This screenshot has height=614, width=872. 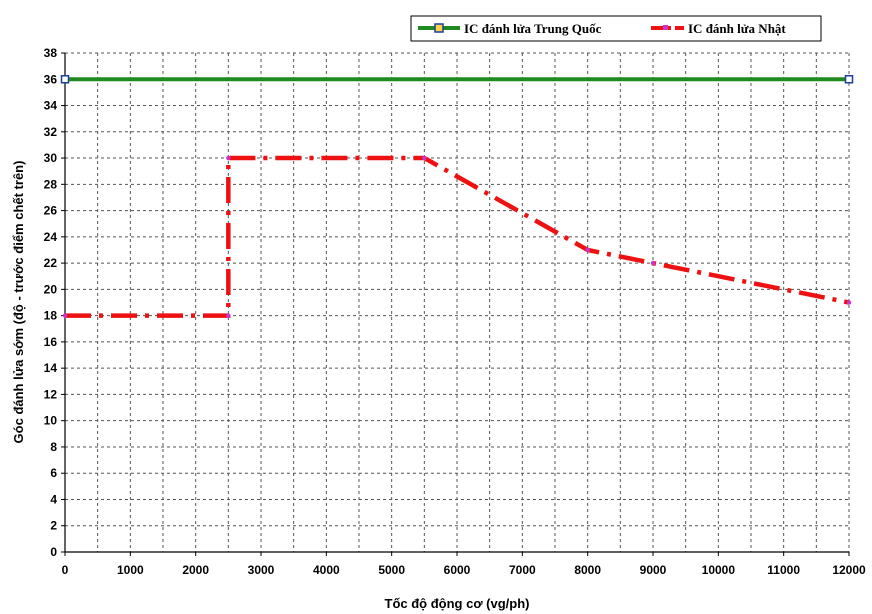 I want to click on y-tick-label: 6, so click(x=53, y=473).